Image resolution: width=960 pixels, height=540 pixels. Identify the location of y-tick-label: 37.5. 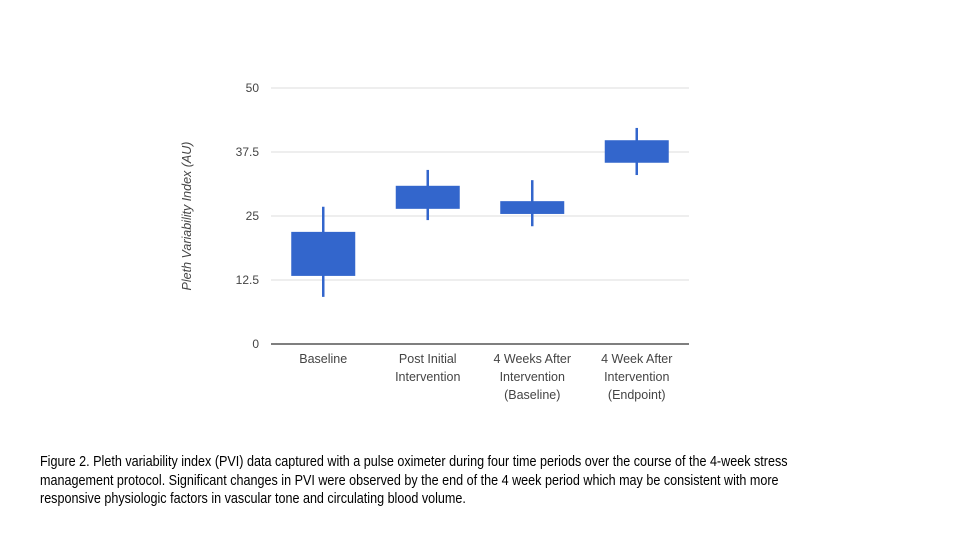
(248, 152).